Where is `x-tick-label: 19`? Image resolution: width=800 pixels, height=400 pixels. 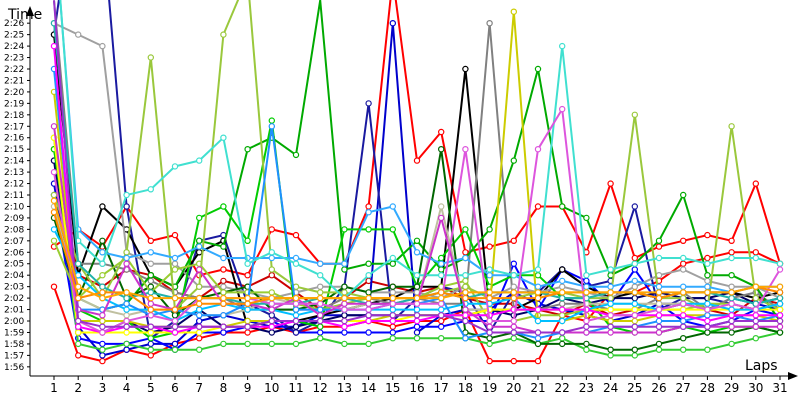 x-tick-label: 19 is located at coordinates (489, 388).